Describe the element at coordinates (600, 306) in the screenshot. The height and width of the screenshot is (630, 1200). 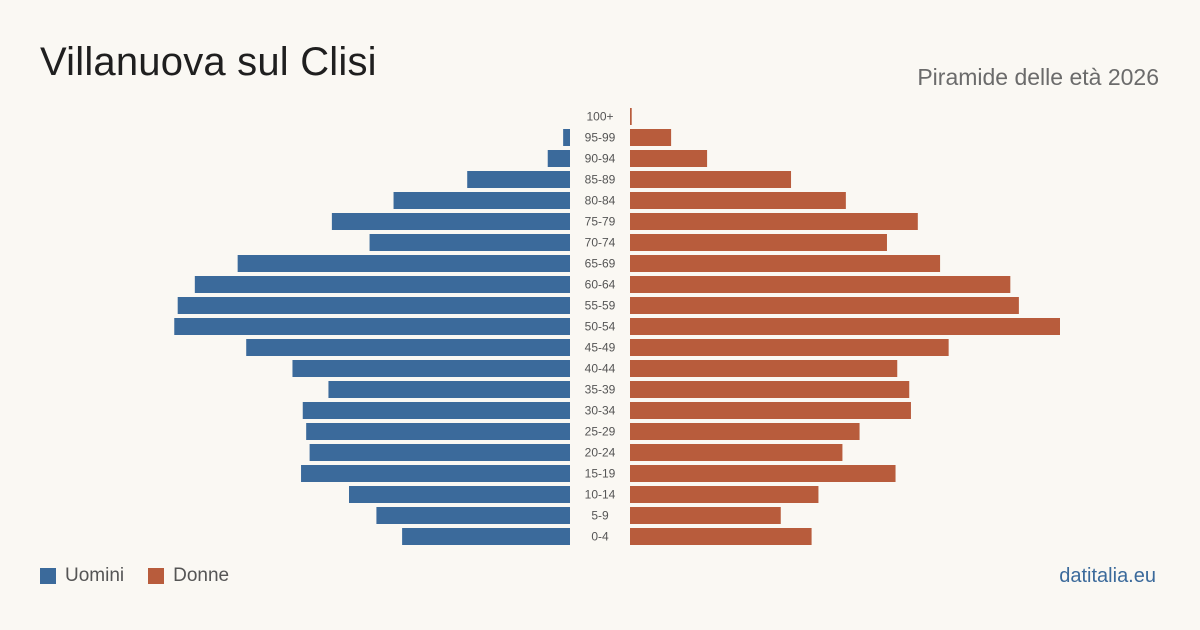
I see `age-label-55-59: 55-59` at that location.